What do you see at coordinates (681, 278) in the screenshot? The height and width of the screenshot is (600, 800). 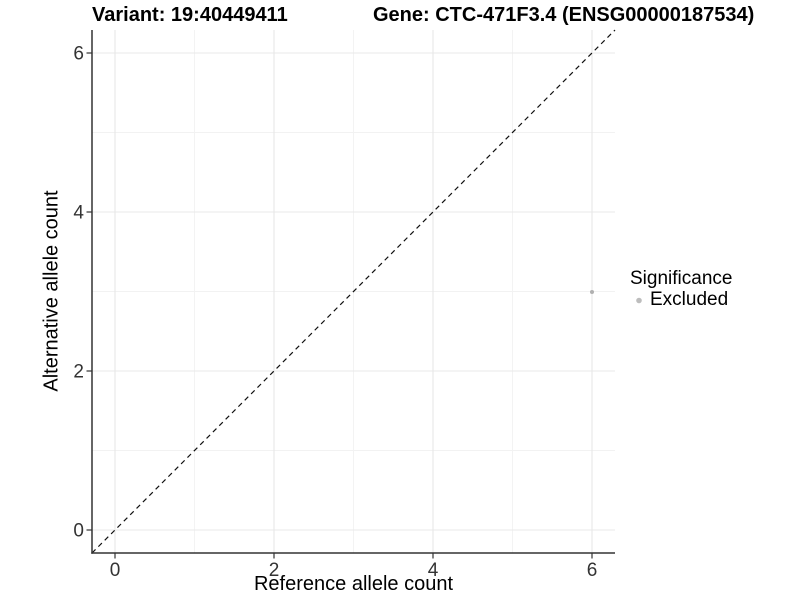 I see `legend-title: Significance` at bounding box center [681, 278].